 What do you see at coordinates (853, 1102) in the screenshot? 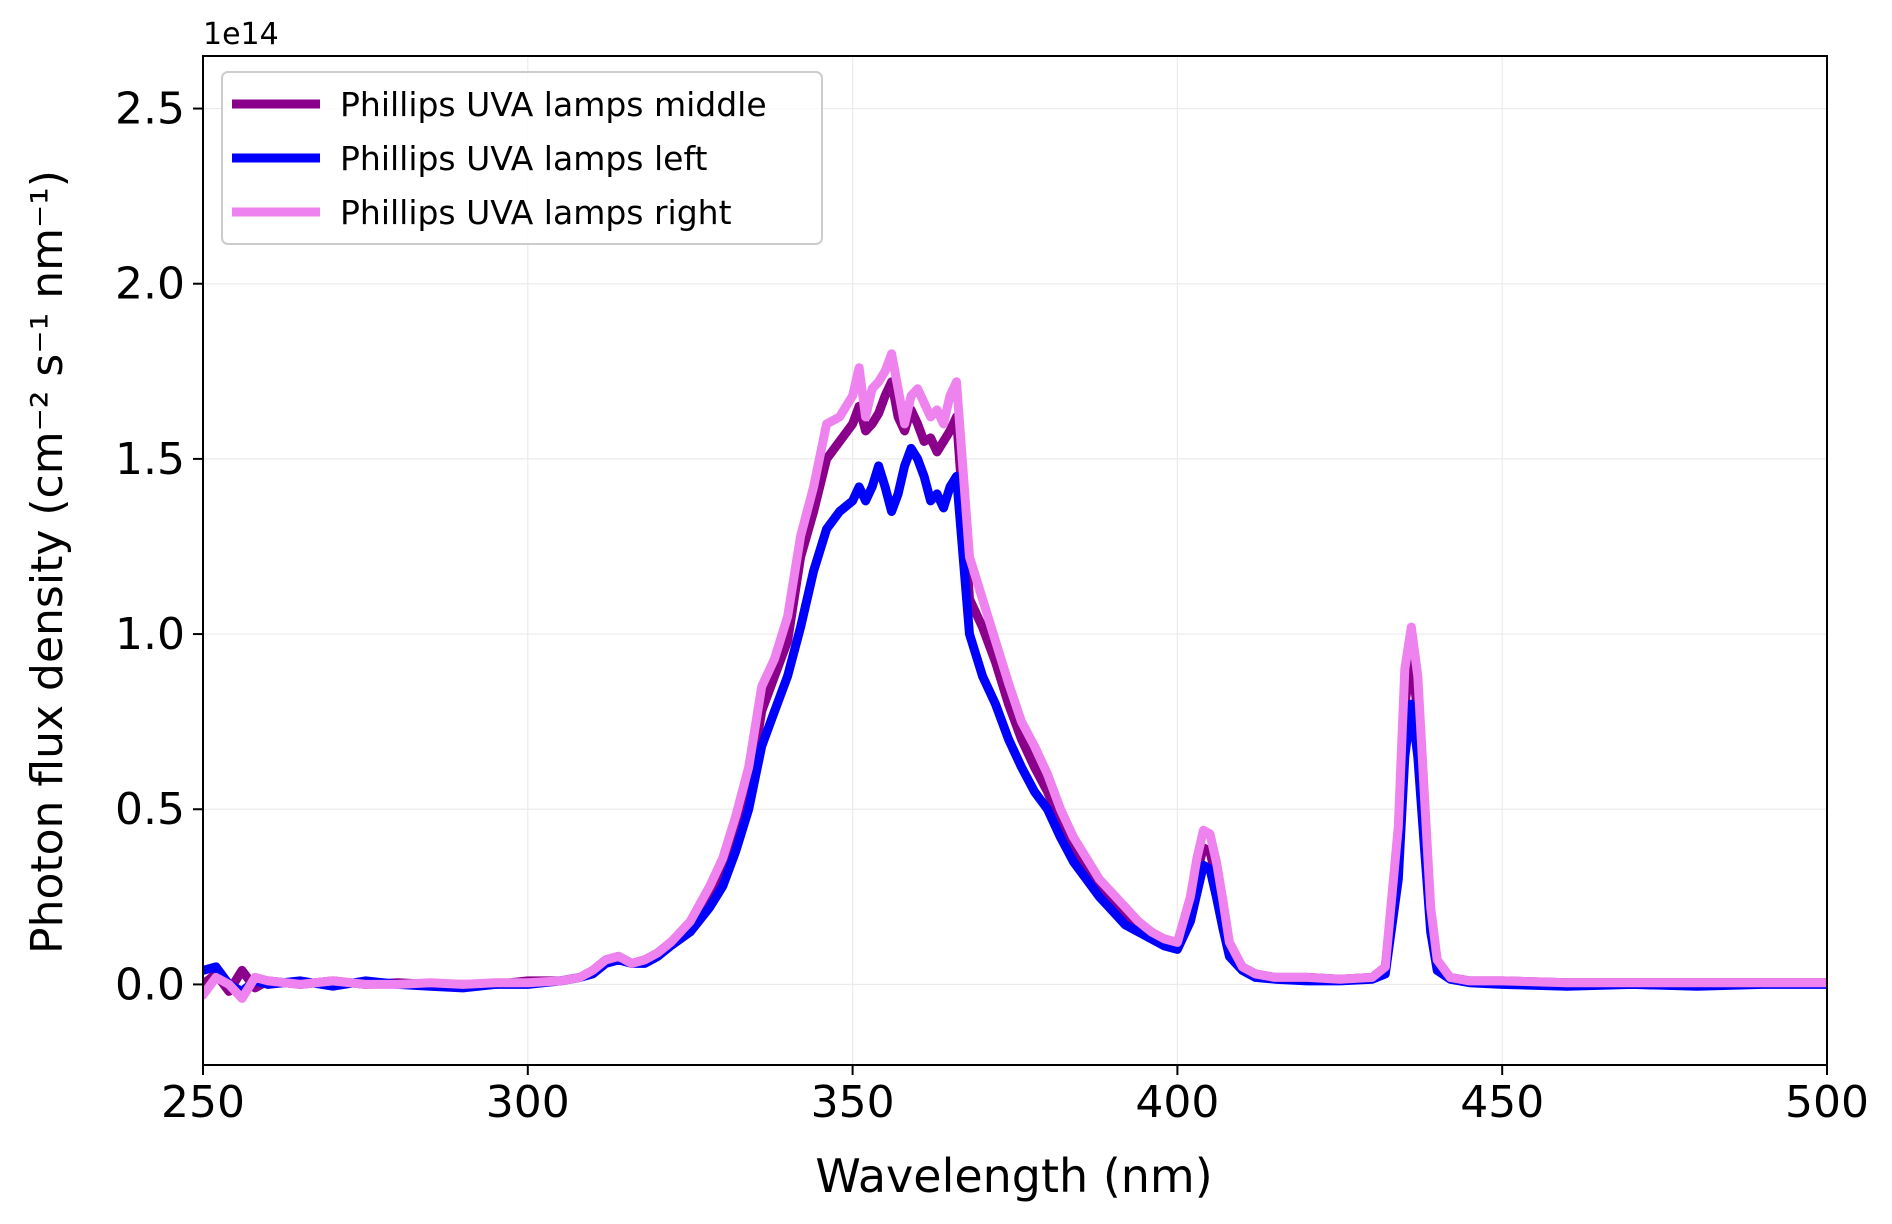
I see `x-tick-label: 350` at bounding box center [853, 1102].